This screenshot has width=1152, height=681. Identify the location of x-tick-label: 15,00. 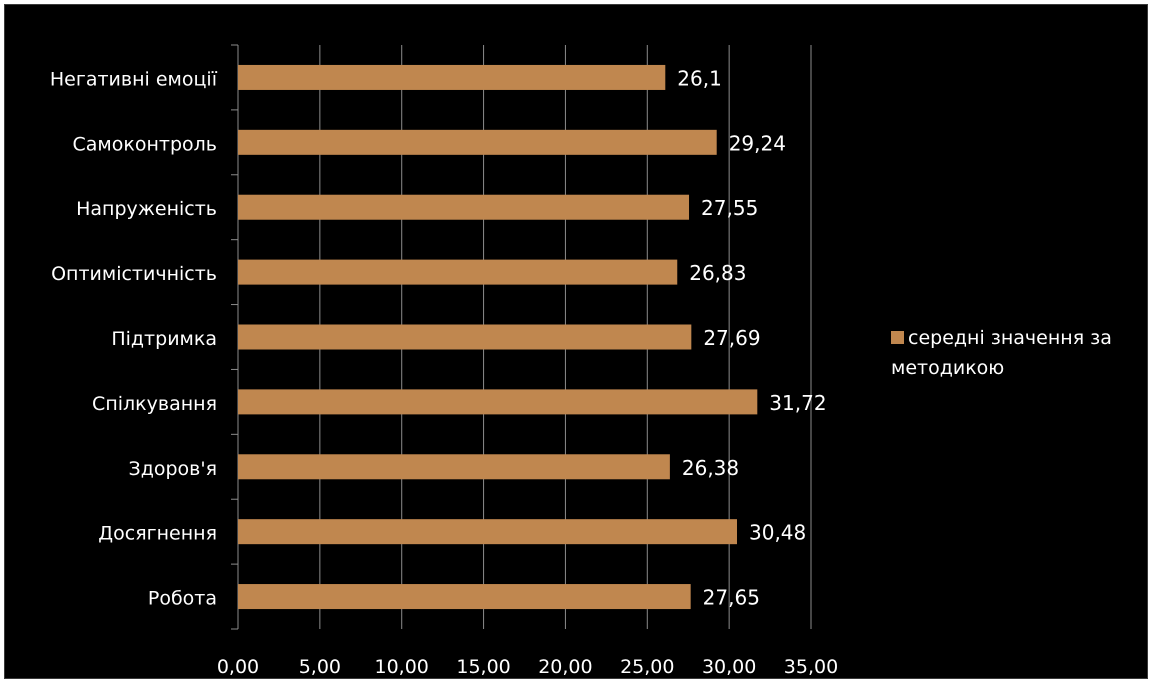
(483, 667).